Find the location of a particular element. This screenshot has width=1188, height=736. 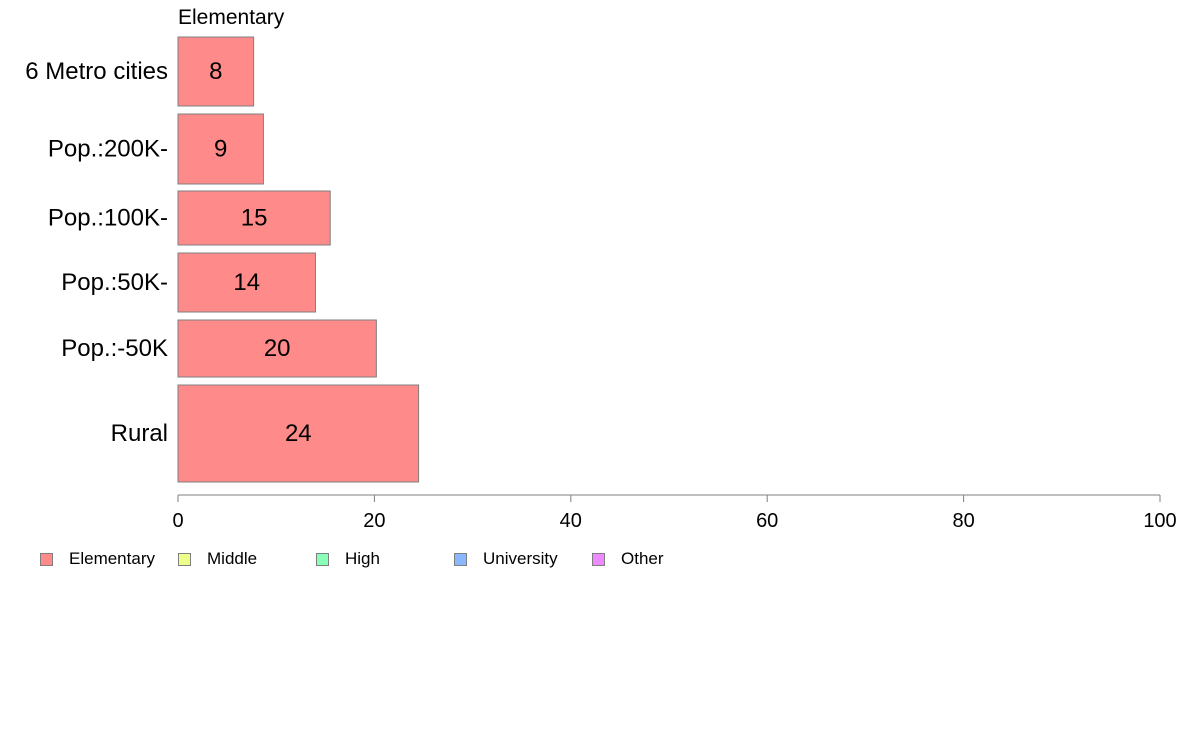

bar-value-label: 20 is located at coordinates (277, 348).